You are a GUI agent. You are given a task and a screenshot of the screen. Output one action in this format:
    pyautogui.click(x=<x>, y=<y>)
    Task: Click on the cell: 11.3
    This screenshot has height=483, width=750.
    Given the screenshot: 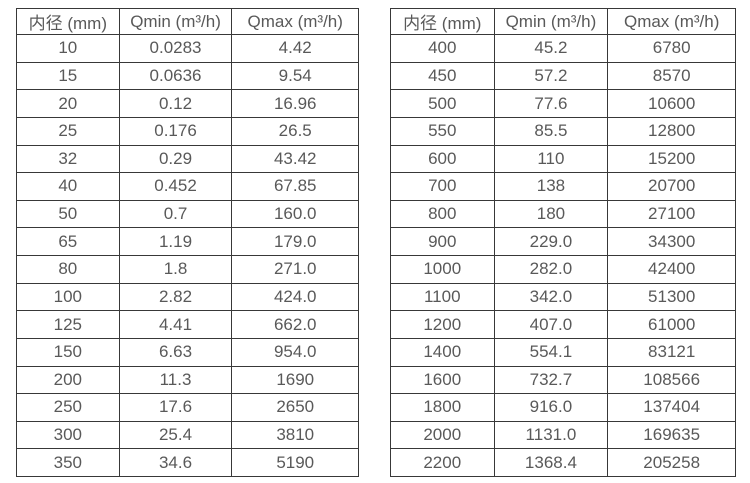 What is the action you would take?
    pyautogui.click(x=175, y=380)
    